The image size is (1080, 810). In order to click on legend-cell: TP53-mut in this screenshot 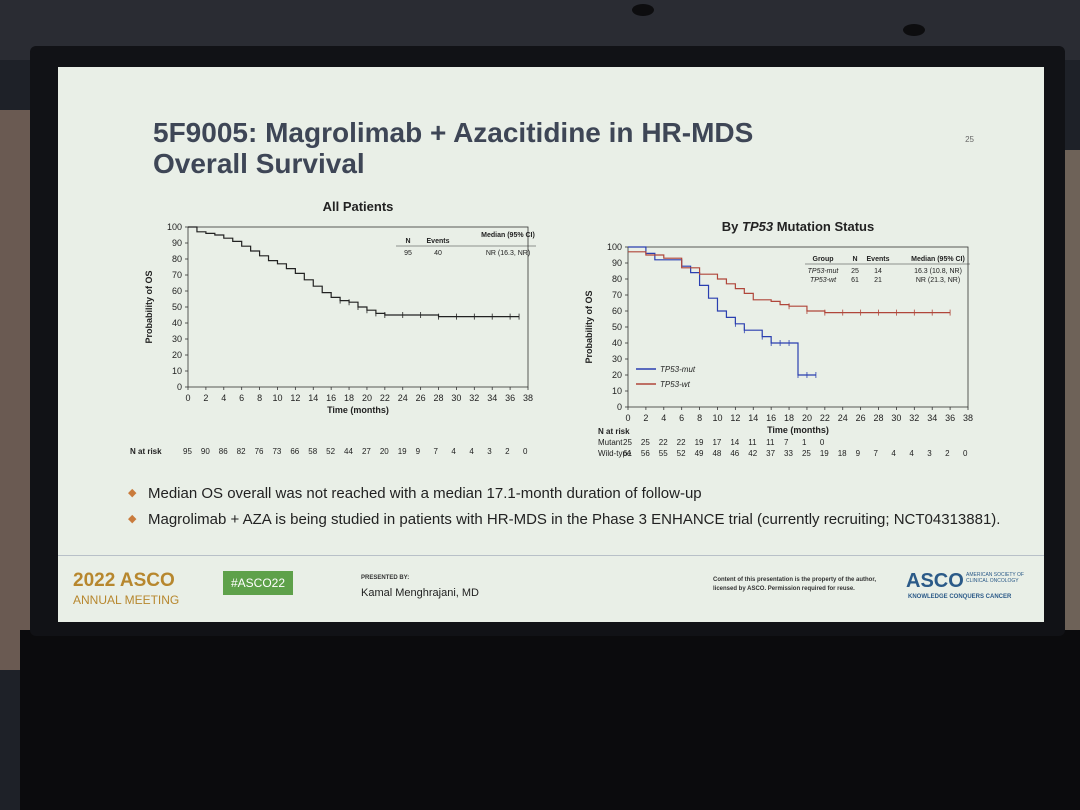, I will do `click(824, 271)`.